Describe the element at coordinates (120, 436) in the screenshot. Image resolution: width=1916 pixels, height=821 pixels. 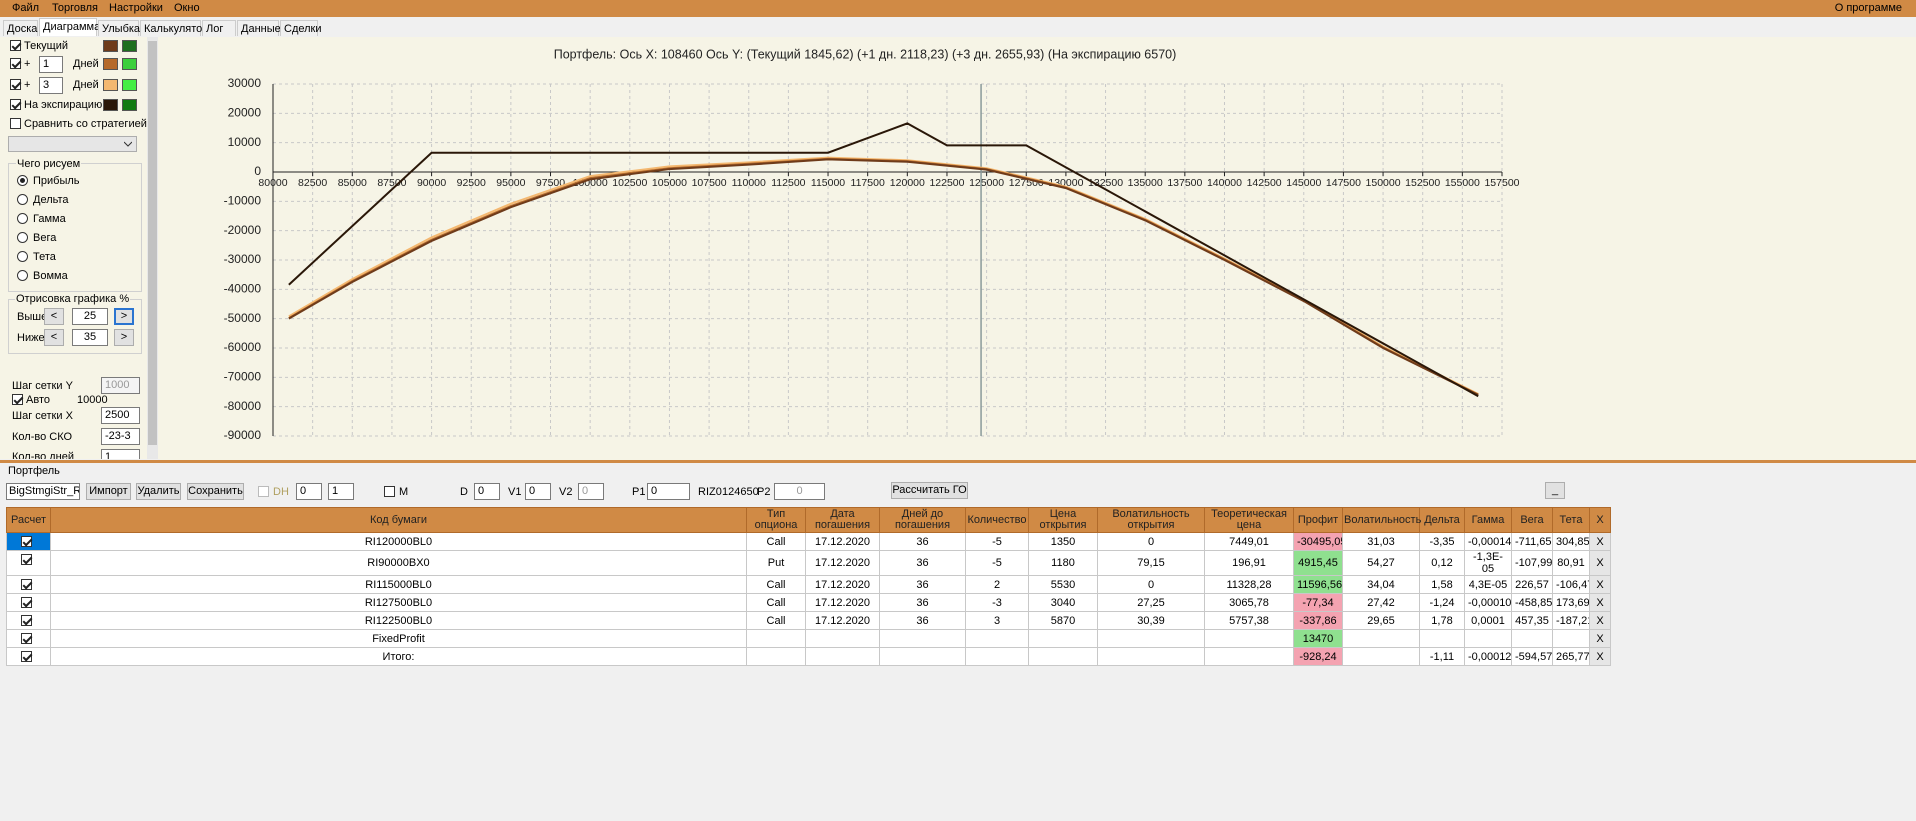
I see `sko-input: -23-3` at that location.